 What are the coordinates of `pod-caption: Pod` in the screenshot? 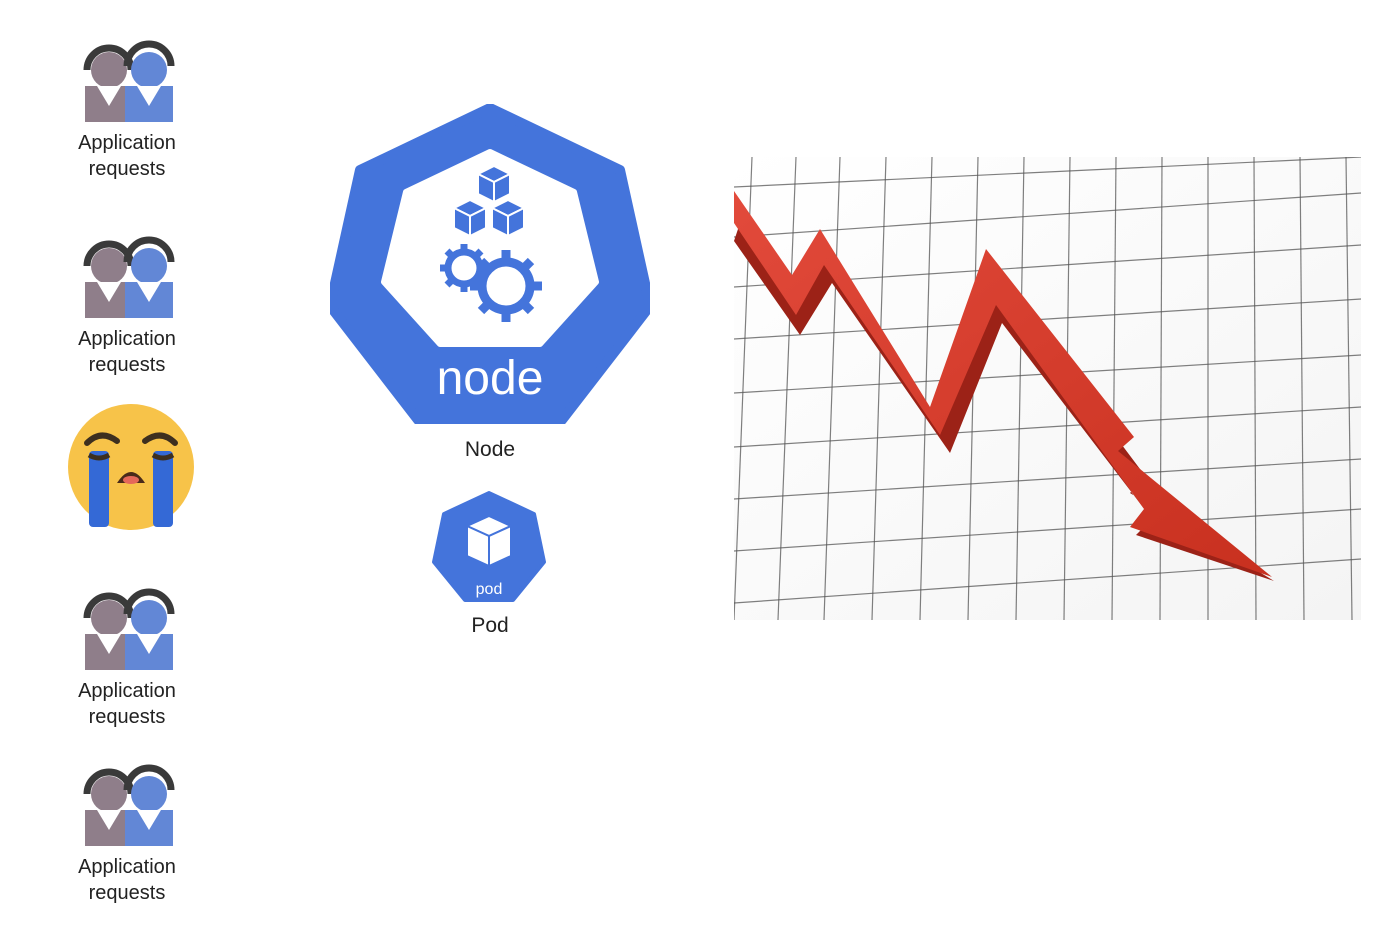 It's located at (490, 625).